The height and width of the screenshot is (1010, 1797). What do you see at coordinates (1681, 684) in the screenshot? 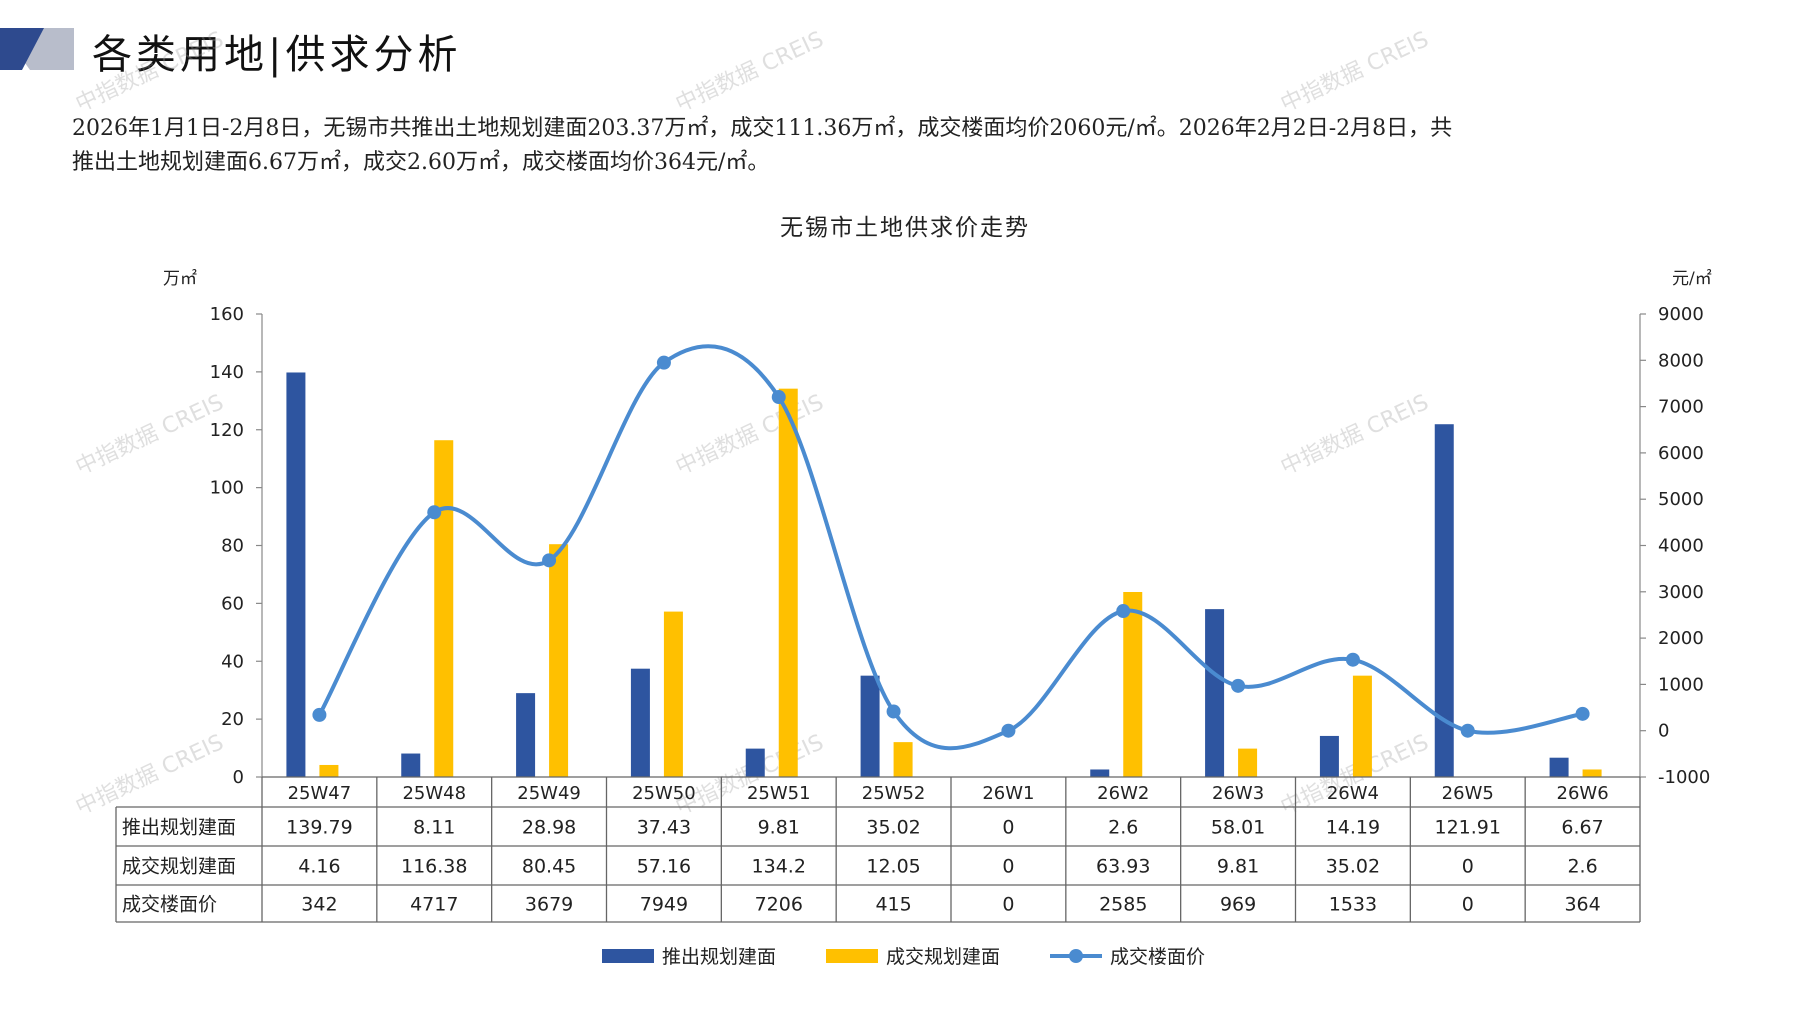
I see `right-tick-label: 1000` at bounding box center [1681, 684].